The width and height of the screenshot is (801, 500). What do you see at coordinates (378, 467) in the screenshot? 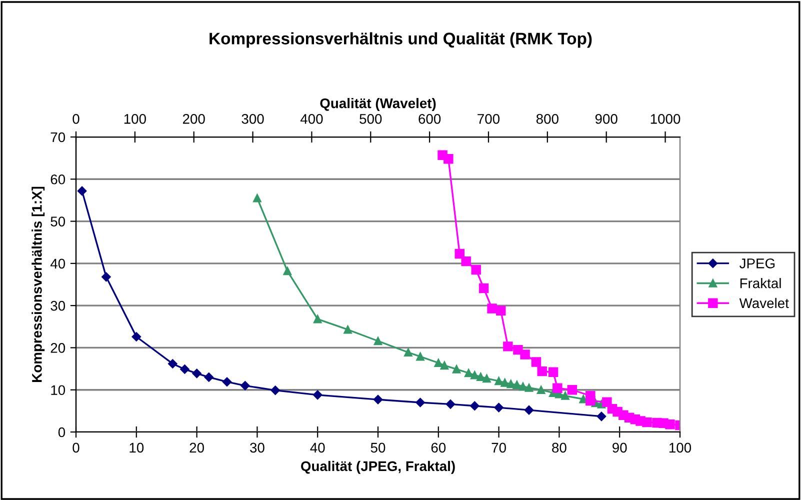
I see `x-axis-title: Qualität (JPEG, Fraktal)` at bounding box center [378, 467].